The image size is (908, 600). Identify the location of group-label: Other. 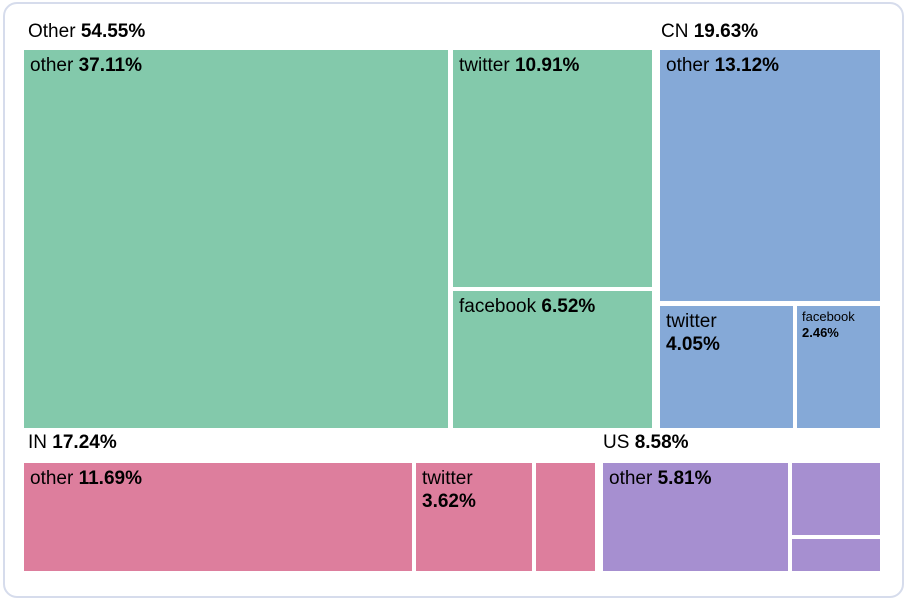
(52, 31).